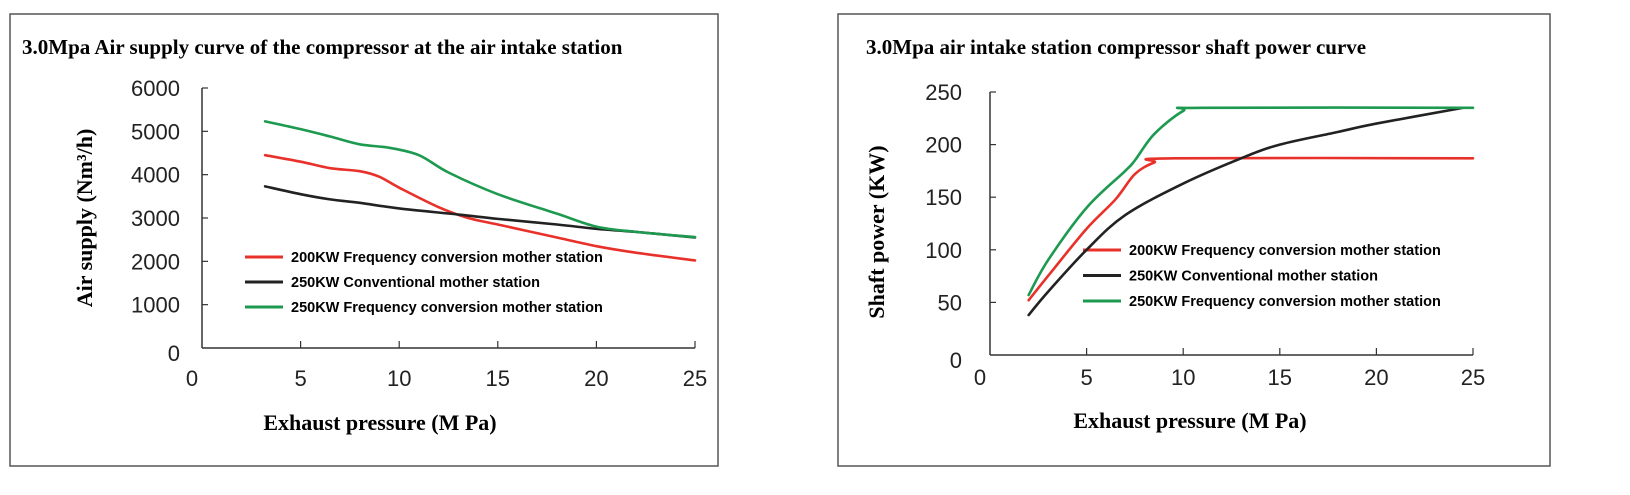 This screenshot has width=1630, height=495. I want to click on y-axis-label: Shaft power (KW), so click(876, 231).